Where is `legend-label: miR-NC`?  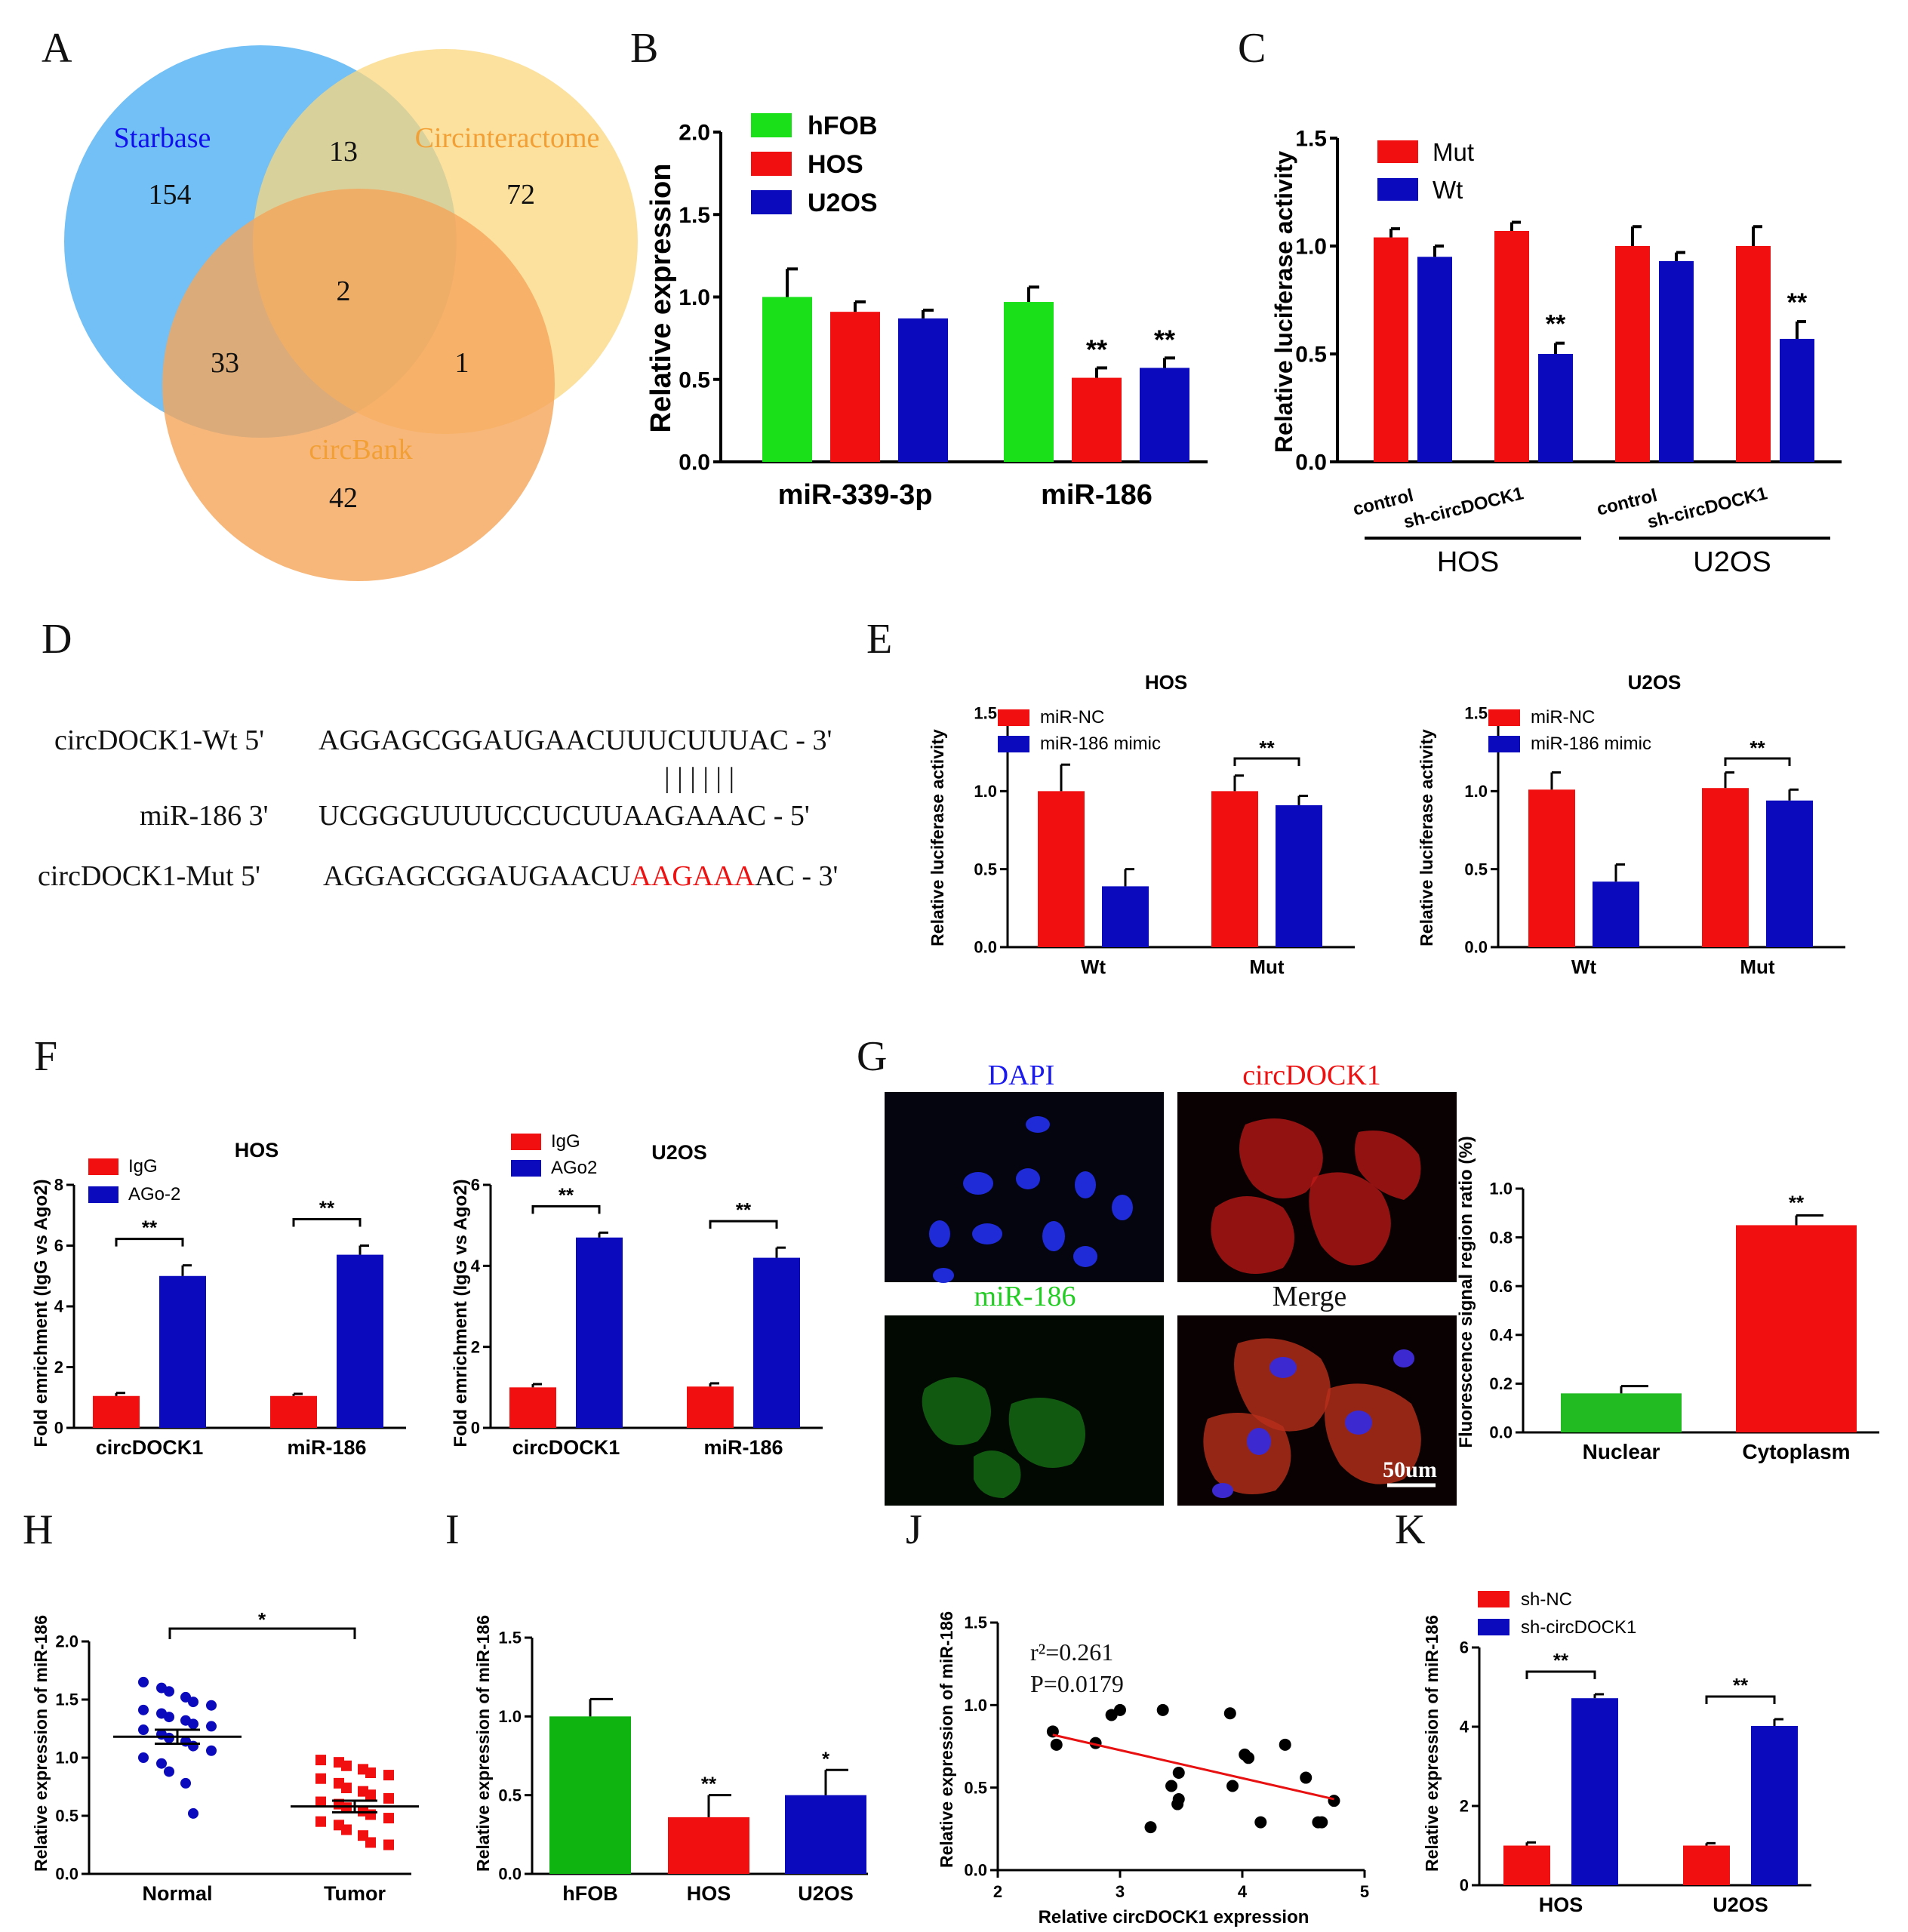 legend-label: miR-NC is located at coordinates (1563, 717).